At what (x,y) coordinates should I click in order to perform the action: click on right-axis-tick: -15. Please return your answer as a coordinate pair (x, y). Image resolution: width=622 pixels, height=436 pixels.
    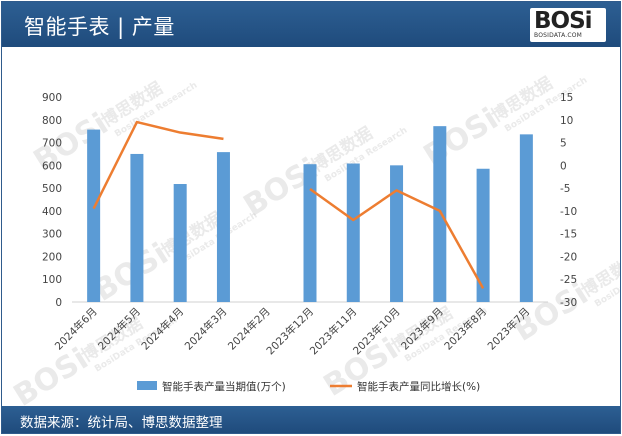
    Looking at the image, I should click on (568, 235).